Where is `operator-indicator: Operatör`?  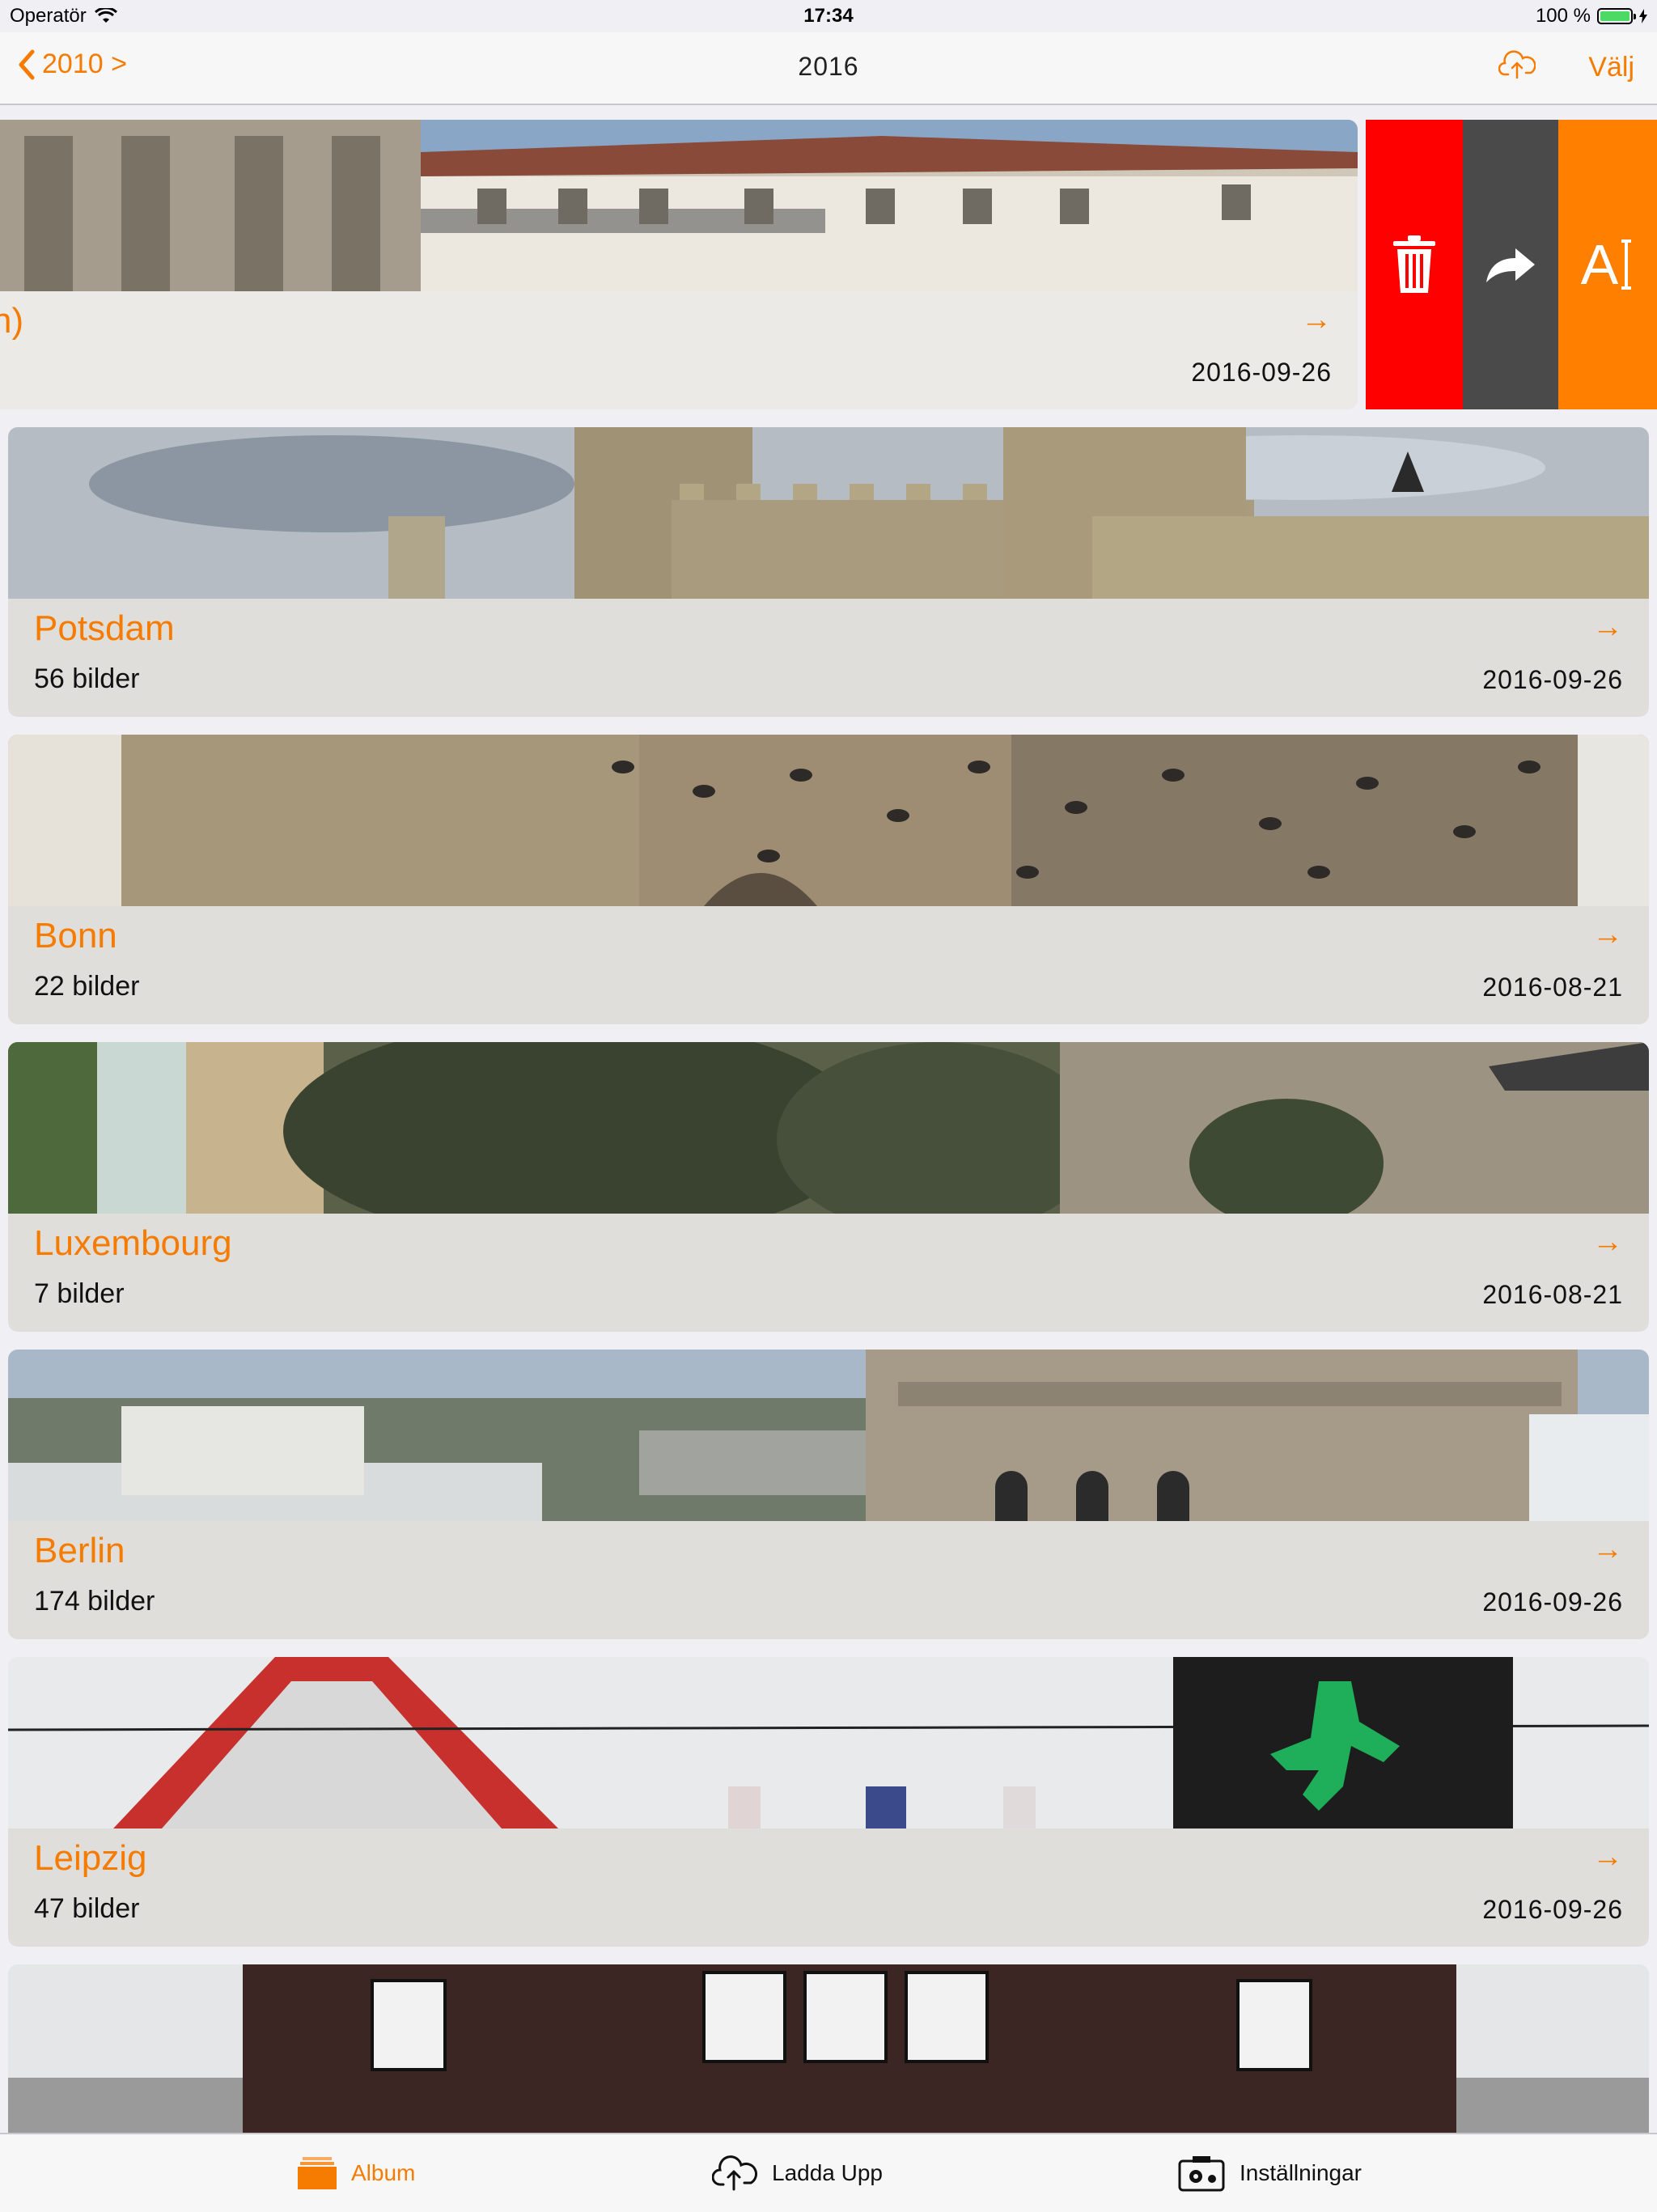
operator-indicator: Operatör is located at coordinates (64, 16).